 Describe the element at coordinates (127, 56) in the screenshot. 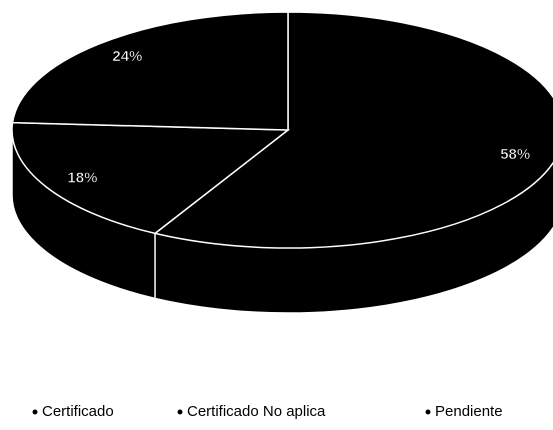

I see `data-label: 24%` at that location.